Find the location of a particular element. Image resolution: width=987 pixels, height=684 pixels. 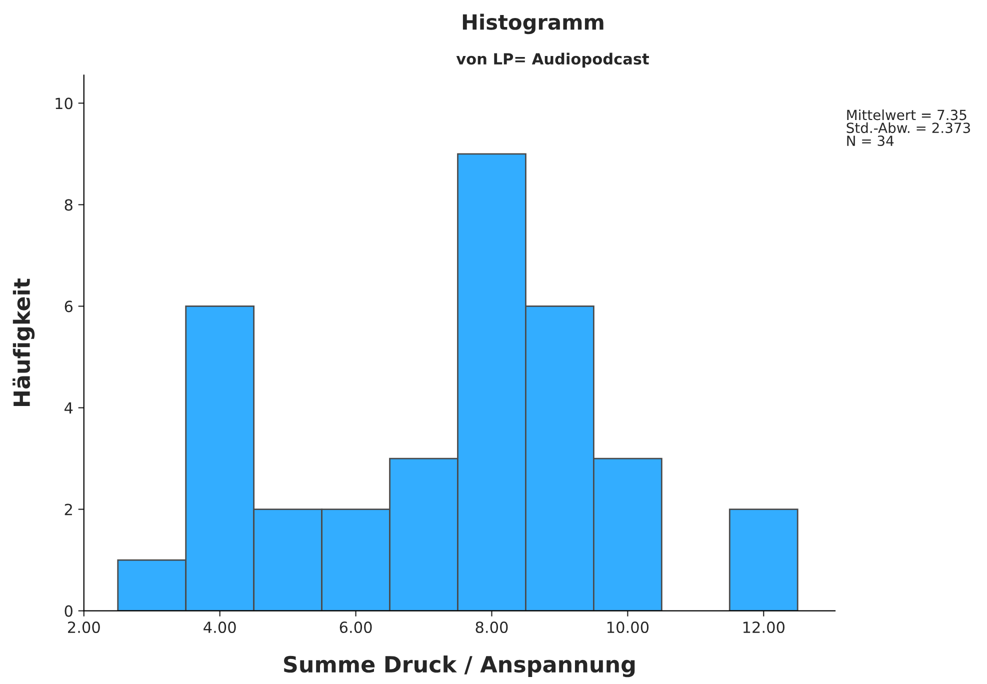

y-tick-label: 8 is located at coordinates (68, 205).